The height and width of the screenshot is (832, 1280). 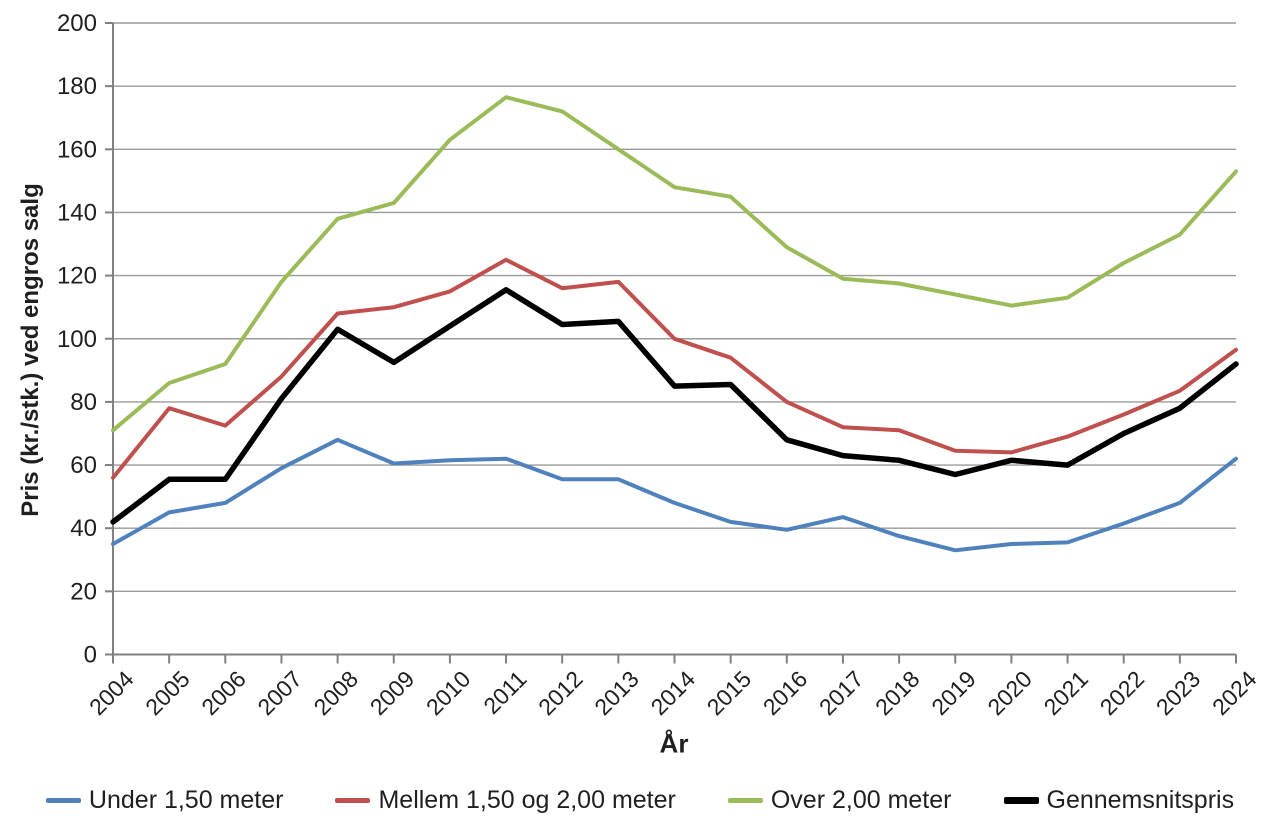 What do you see at coordinates (1178, 693) in the screenshot?
I see `x-axis-tick-label: 2023` at bounding box center [1178, 693].